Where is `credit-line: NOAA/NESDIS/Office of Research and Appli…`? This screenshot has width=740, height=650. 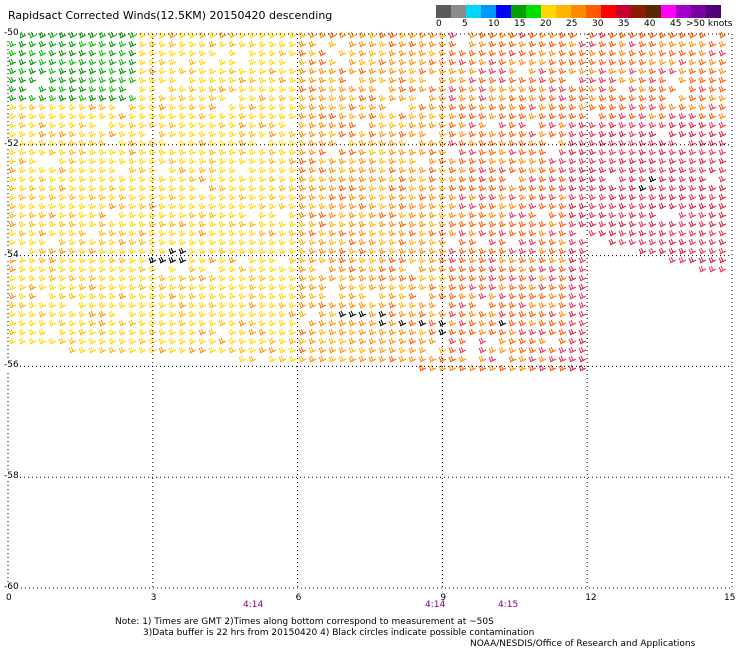
credit-line: NOAA/NESDIS/Office of Research and Appli… is located at coordinates (583, 644).